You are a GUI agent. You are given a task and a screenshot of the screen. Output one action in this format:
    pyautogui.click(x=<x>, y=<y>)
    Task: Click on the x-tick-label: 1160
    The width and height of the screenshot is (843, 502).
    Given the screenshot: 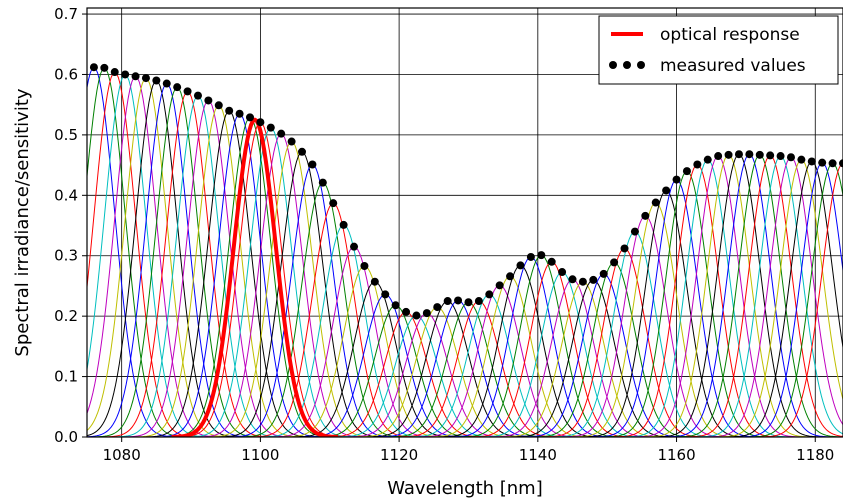 What is the action you would take?
    pyautogui.click(x=676, y=455)
    